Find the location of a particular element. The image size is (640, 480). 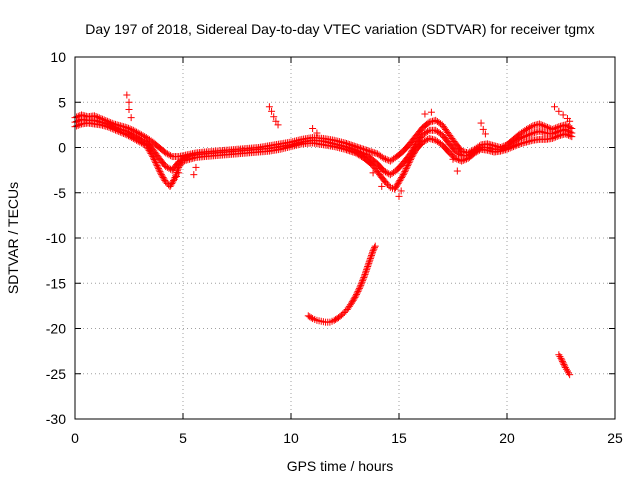

x-tick-label: 5 is located at coordinates (183, 438).